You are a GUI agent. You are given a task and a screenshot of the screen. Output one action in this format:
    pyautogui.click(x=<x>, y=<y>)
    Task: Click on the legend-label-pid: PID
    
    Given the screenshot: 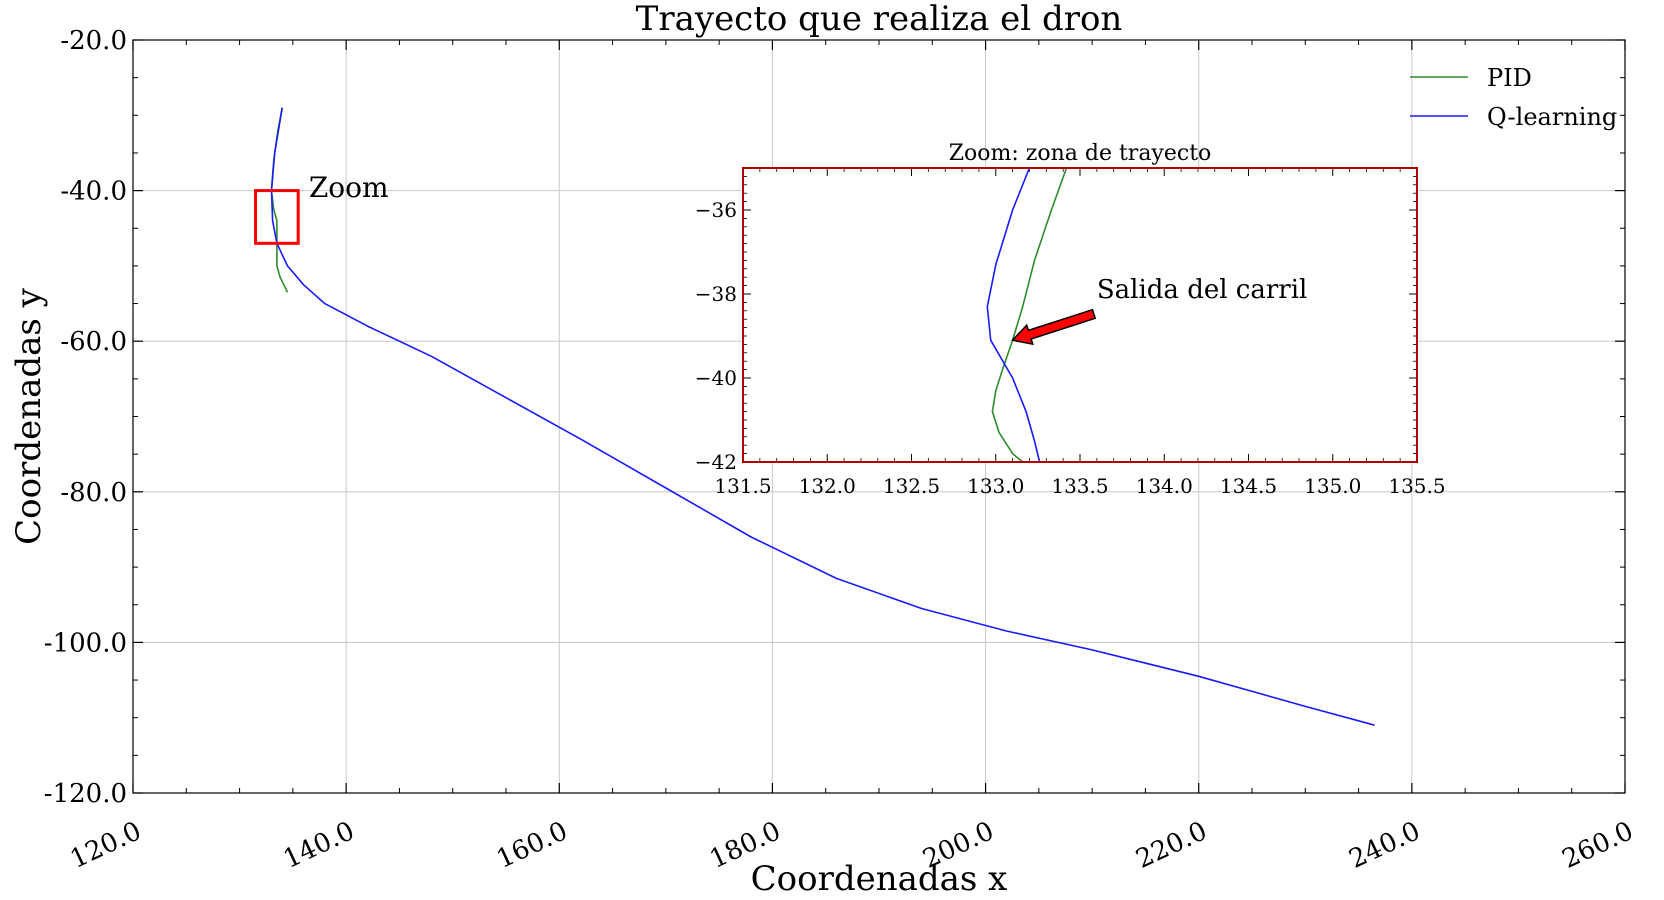 What is the action you would take?
    pyautogui.click(x=1509, y=78)
    